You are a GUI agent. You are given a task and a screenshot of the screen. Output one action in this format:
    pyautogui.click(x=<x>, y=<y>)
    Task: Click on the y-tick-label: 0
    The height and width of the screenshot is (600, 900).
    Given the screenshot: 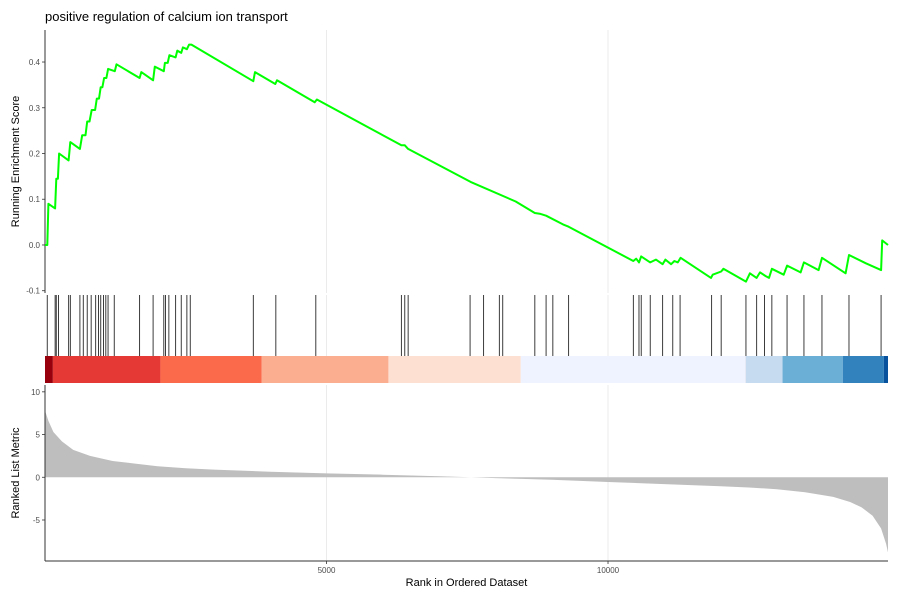 What is the action you would take?
    pyautogui.click(x=38, y=477)
    